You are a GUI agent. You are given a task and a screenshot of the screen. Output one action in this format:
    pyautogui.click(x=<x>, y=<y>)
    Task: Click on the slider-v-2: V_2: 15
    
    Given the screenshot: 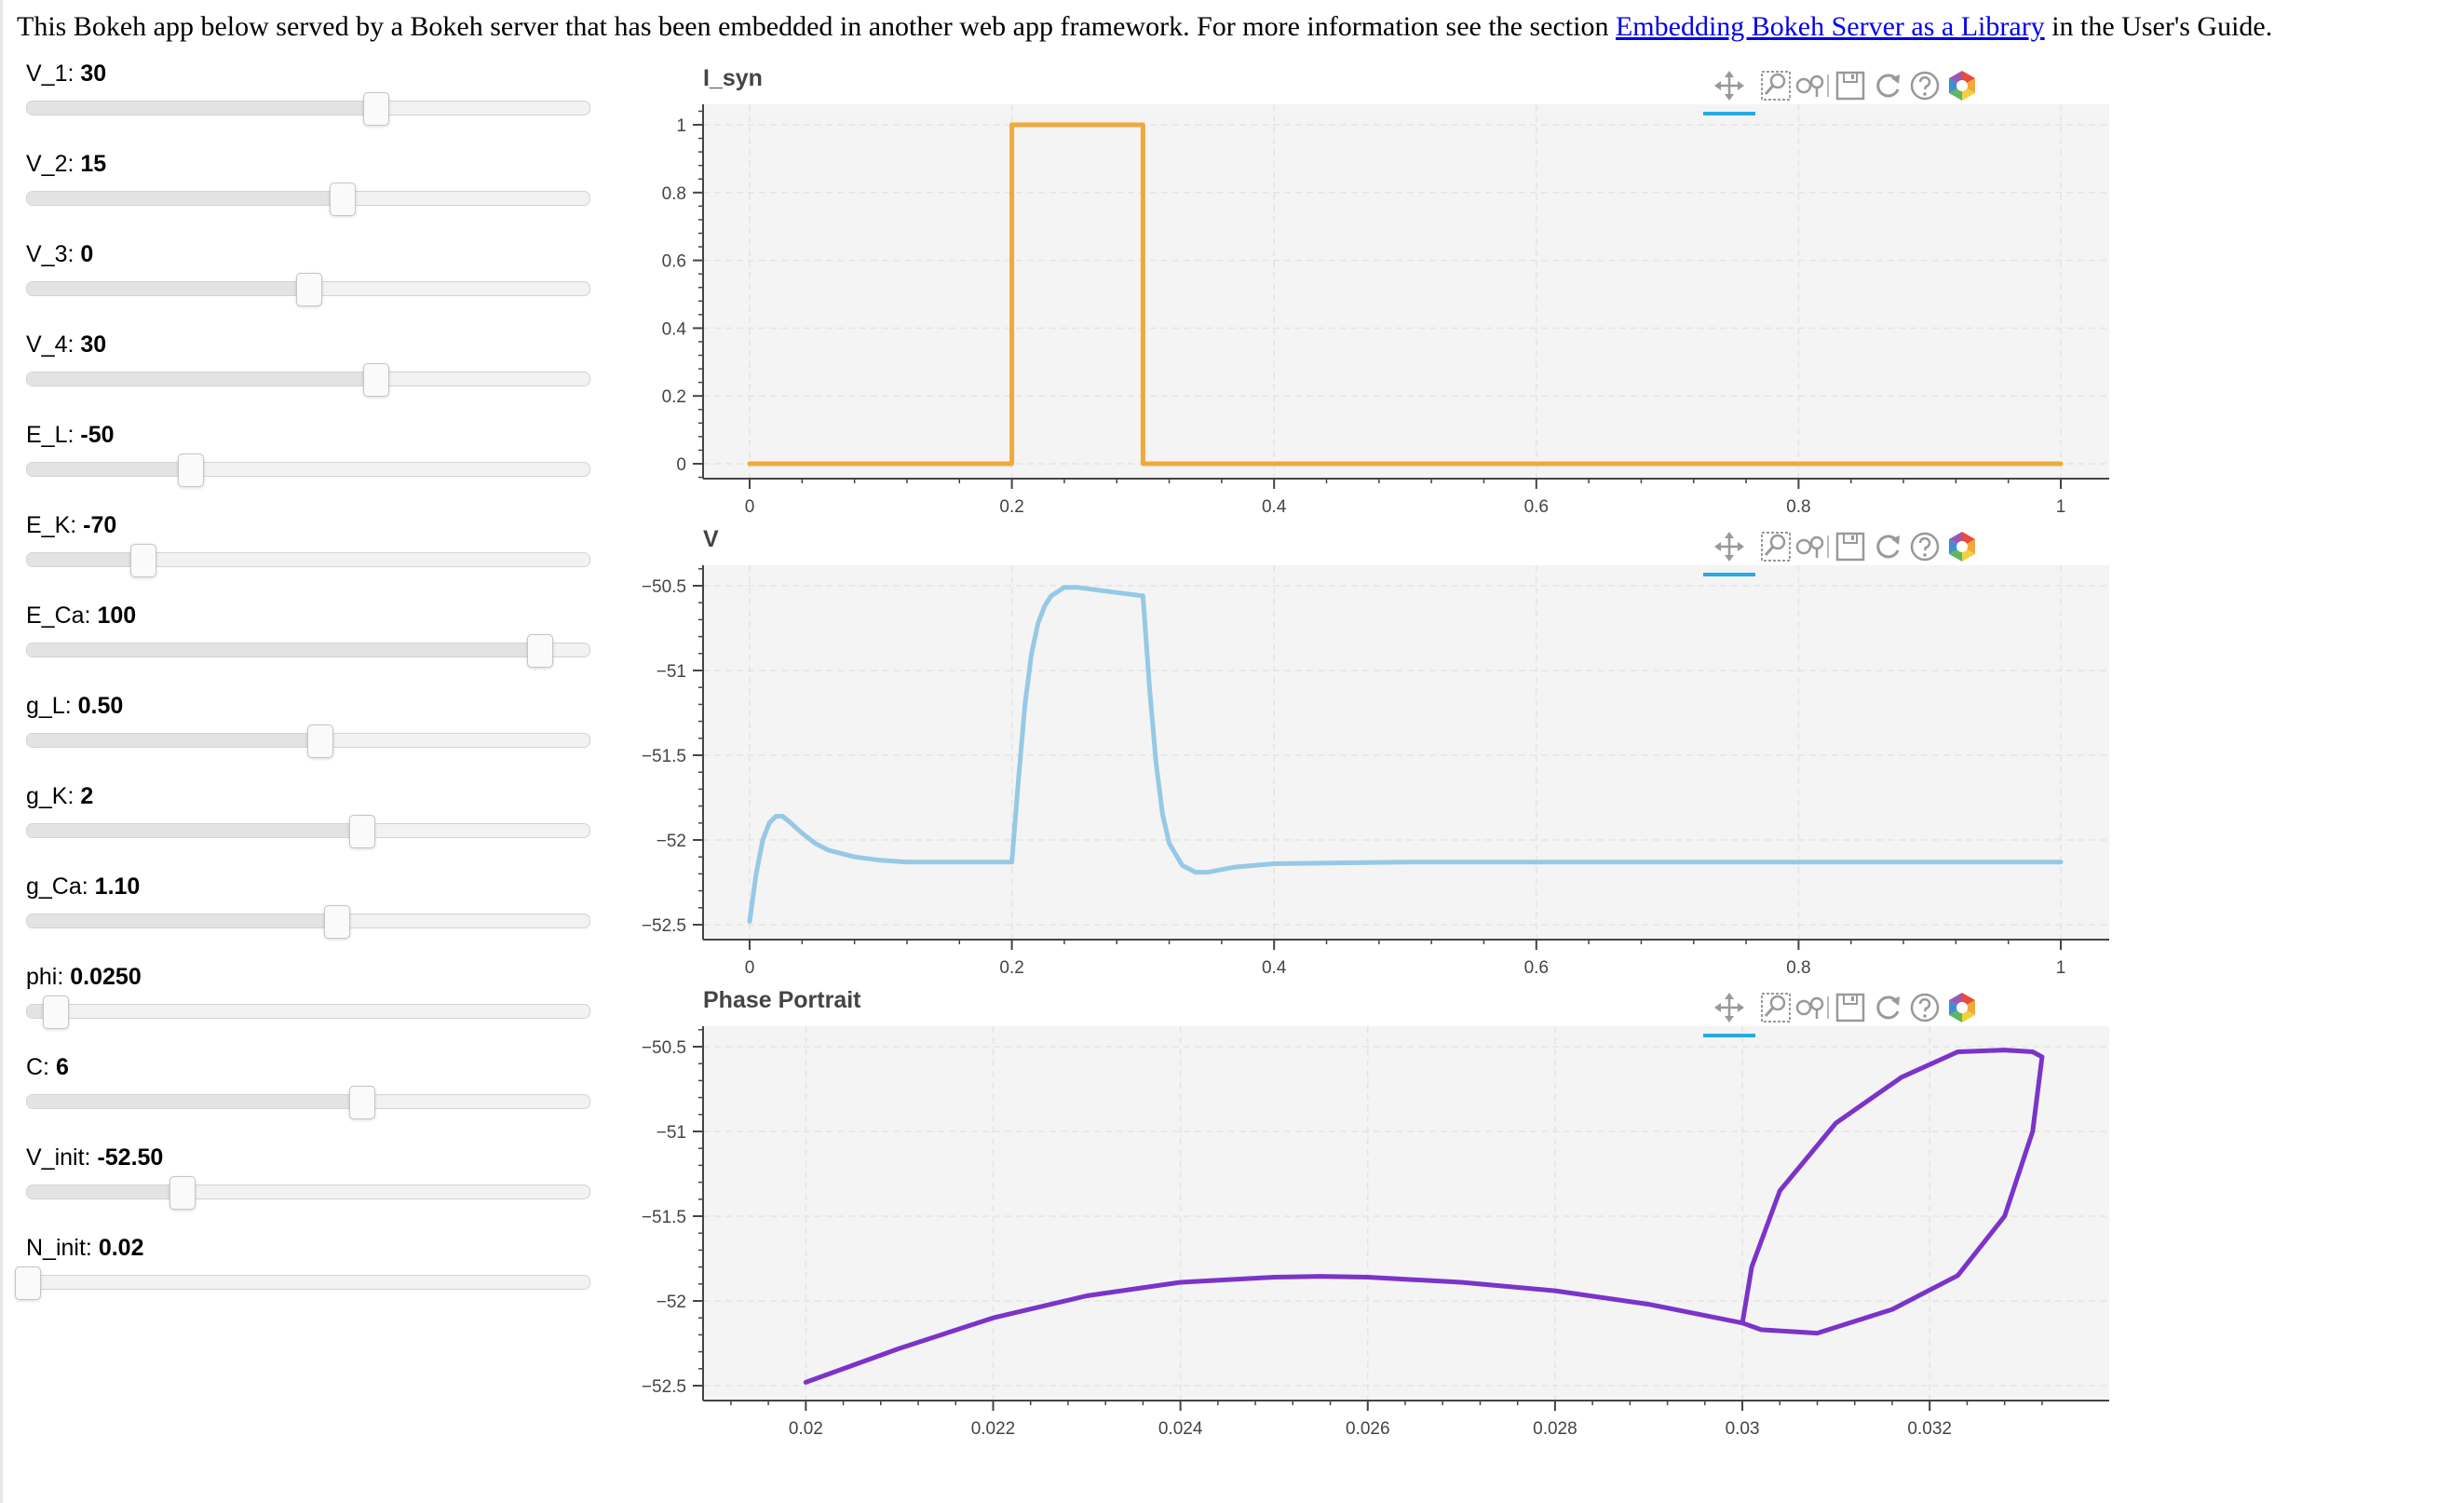 What is the action you would take?
    pyautogui.click(x=310, y=195)
    